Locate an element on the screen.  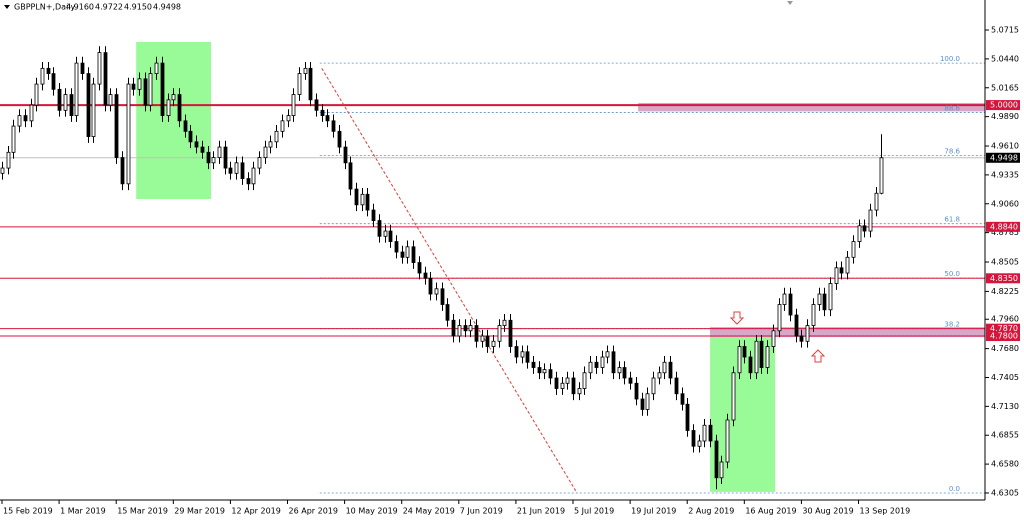
x-tick-label: 12 Apr 2019 is located at coordinates (255, 511).